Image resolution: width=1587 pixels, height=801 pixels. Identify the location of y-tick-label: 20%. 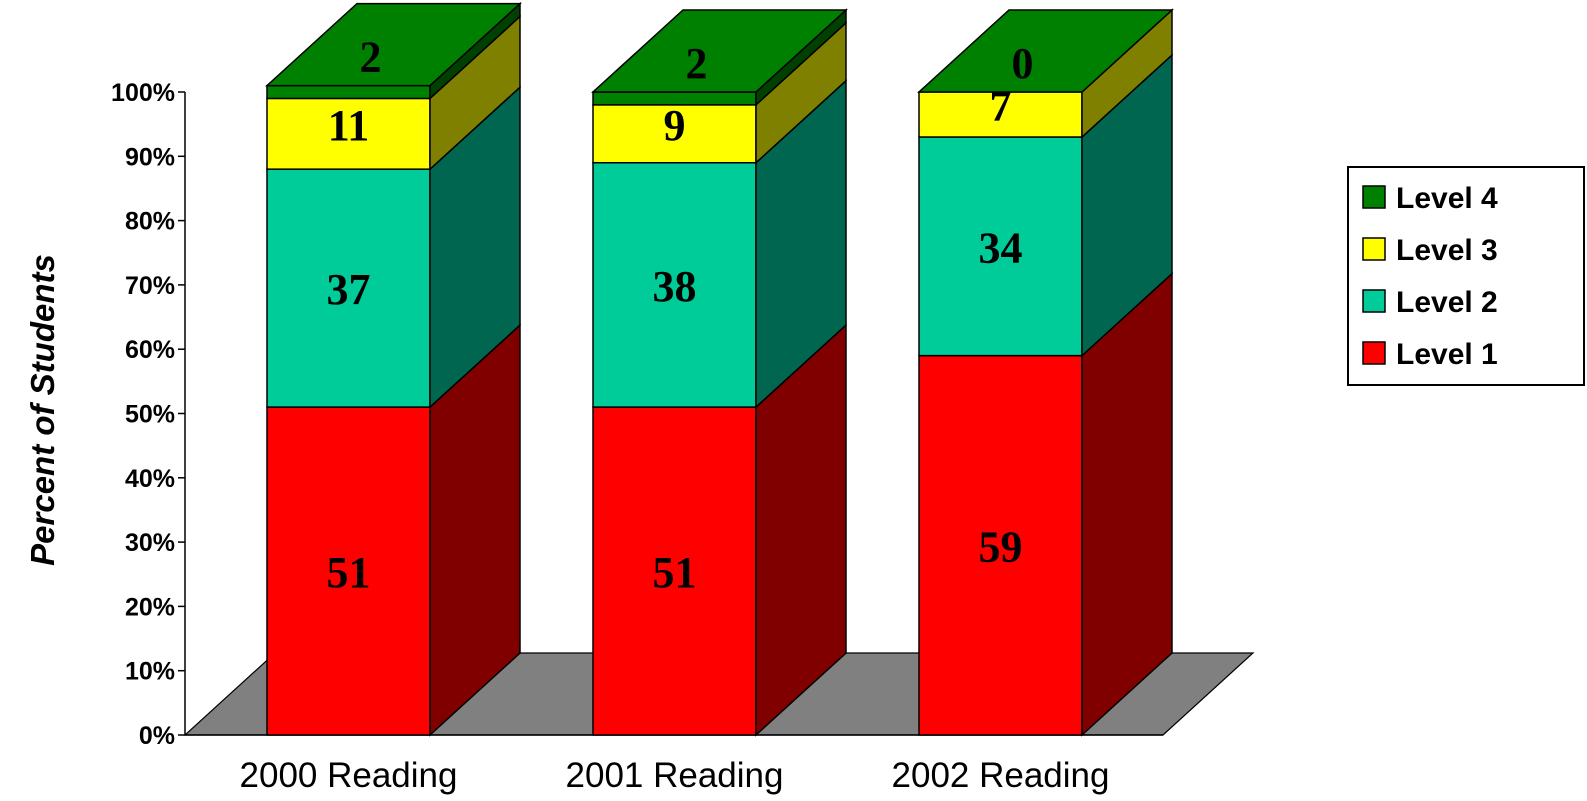
(150, 607).